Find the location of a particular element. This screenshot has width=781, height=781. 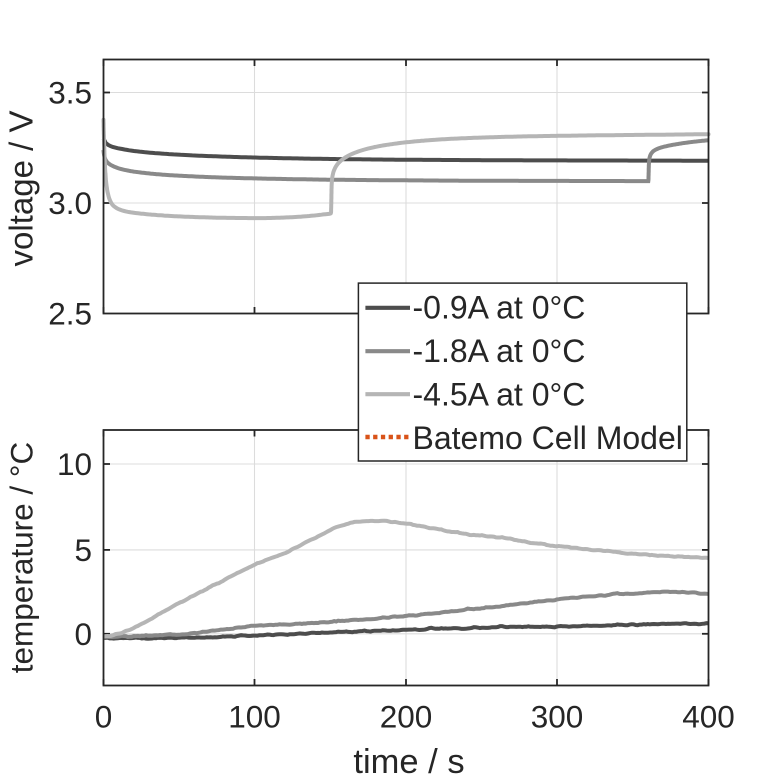

svg-text: -1.8A at 0°C is located at coordinates (499, 351).